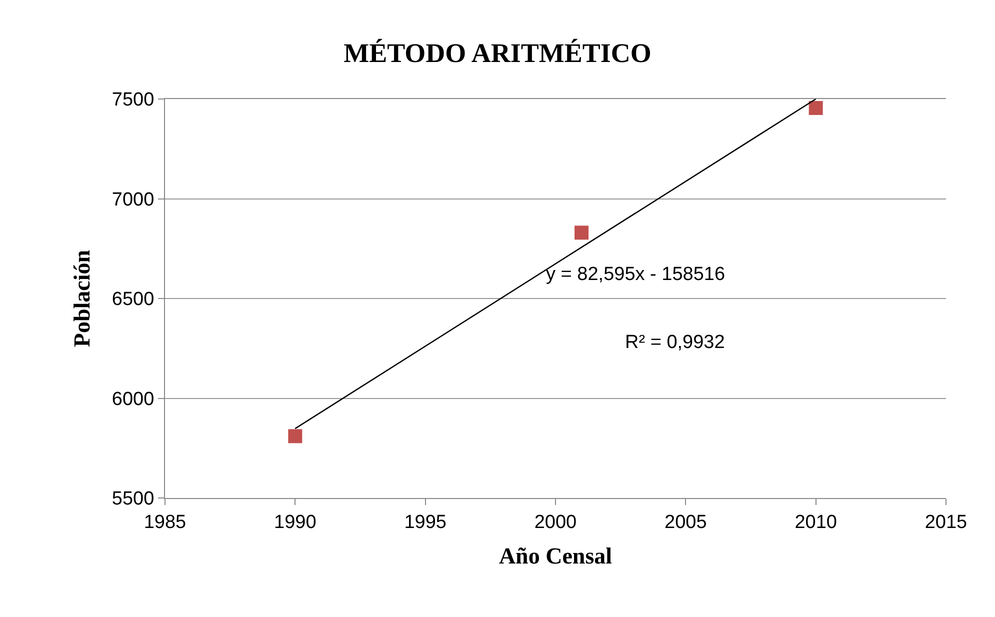  I want to click on y-tick-label: 6000, so click(133, 399).